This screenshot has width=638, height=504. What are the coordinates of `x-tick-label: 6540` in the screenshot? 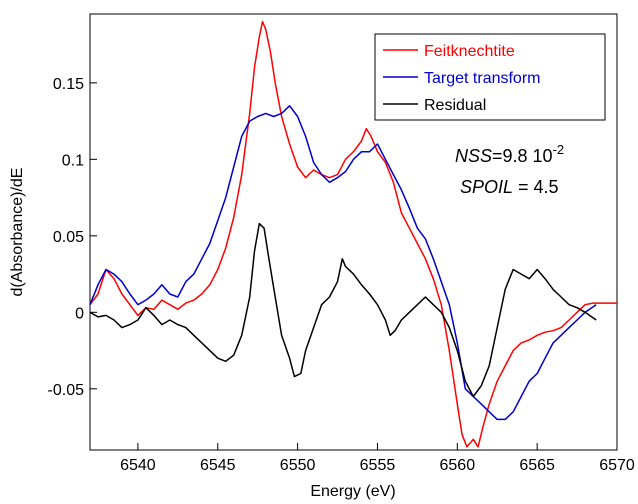 It's located at (138, 465).